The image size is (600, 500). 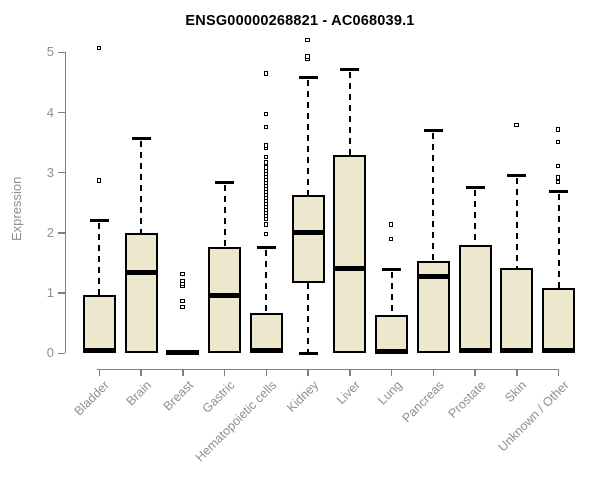 What do you see at coordinates (422, 402) in the screenshot?
I see `x-category-label: Pancreas` at bounding box center [422, 402].